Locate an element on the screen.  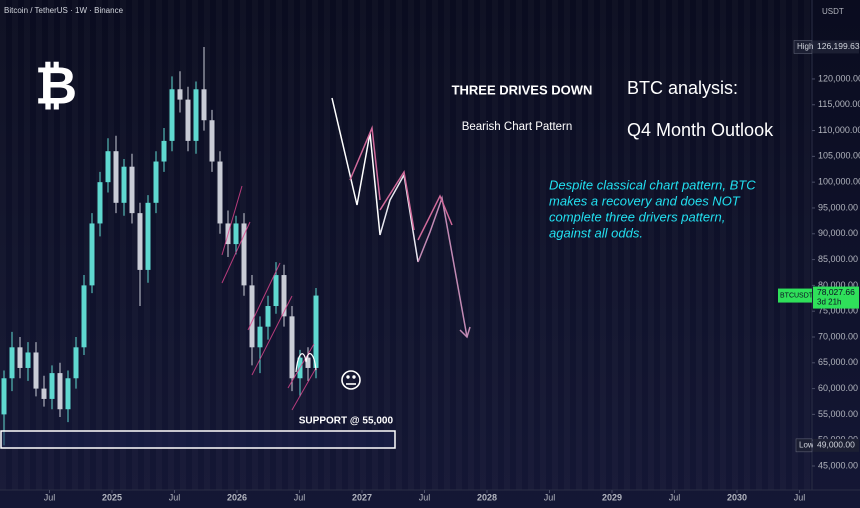
high-marker-label-box is located at coordinates (803, 47).